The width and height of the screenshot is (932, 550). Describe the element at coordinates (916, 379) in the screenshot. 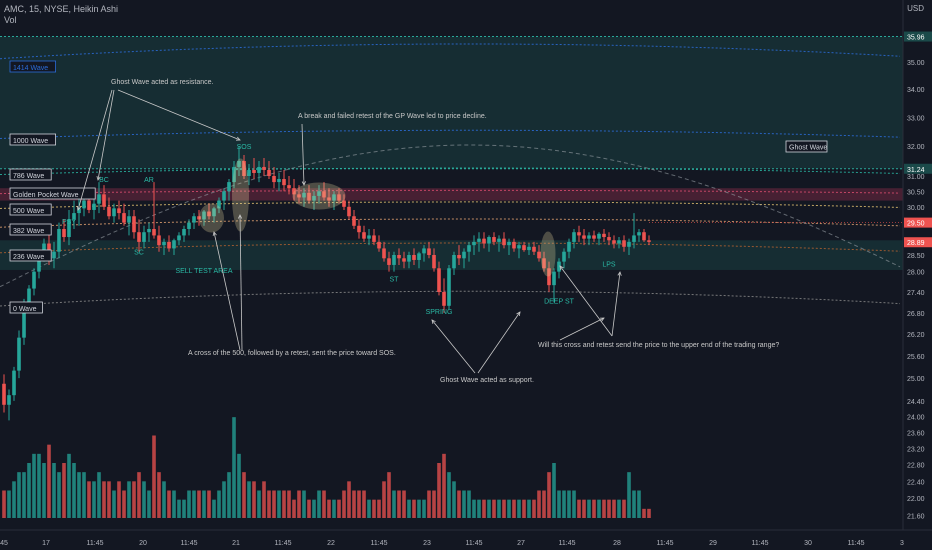

I see `price-tick: 25.00` at that location.